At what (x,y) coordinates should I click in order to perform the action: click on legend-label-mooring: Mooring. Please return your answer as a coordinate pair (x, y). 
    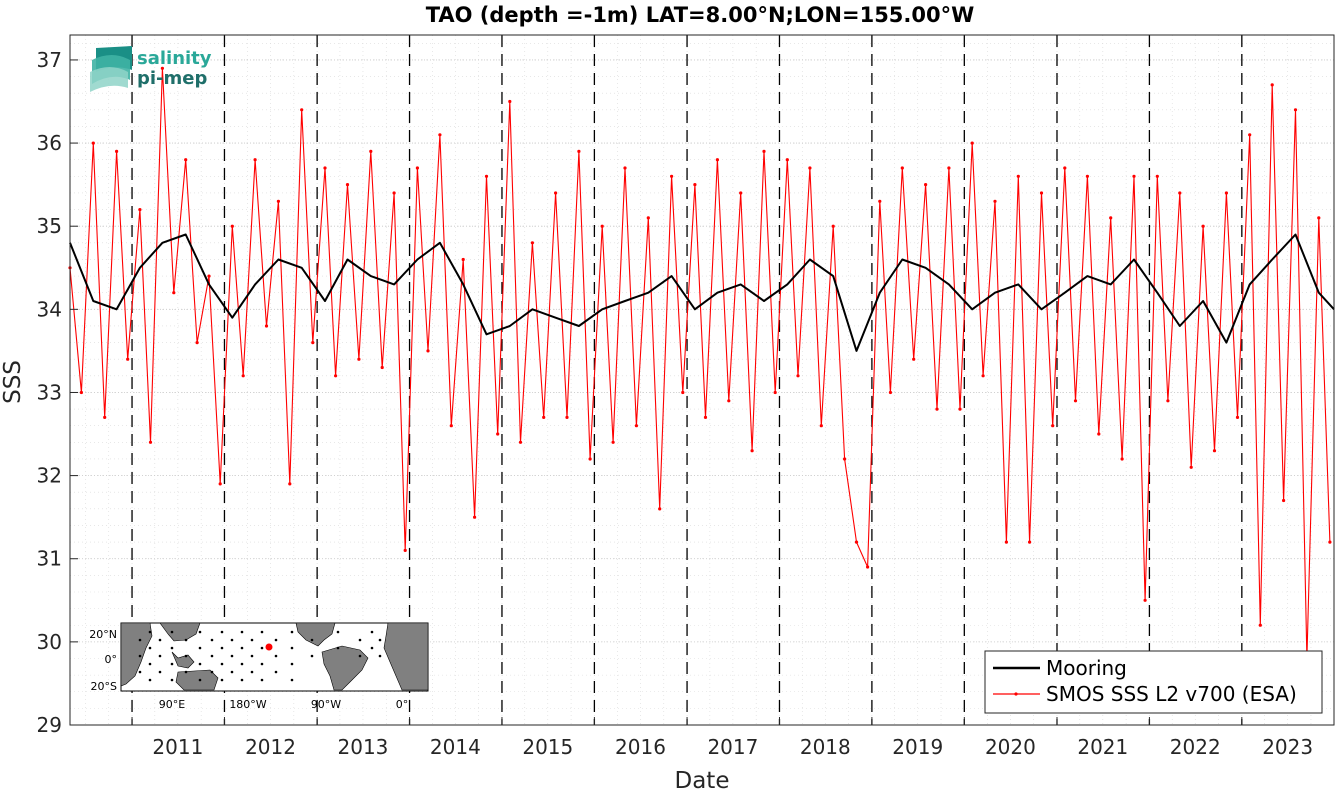
    Looking at the image, I should click on (1086, 668).